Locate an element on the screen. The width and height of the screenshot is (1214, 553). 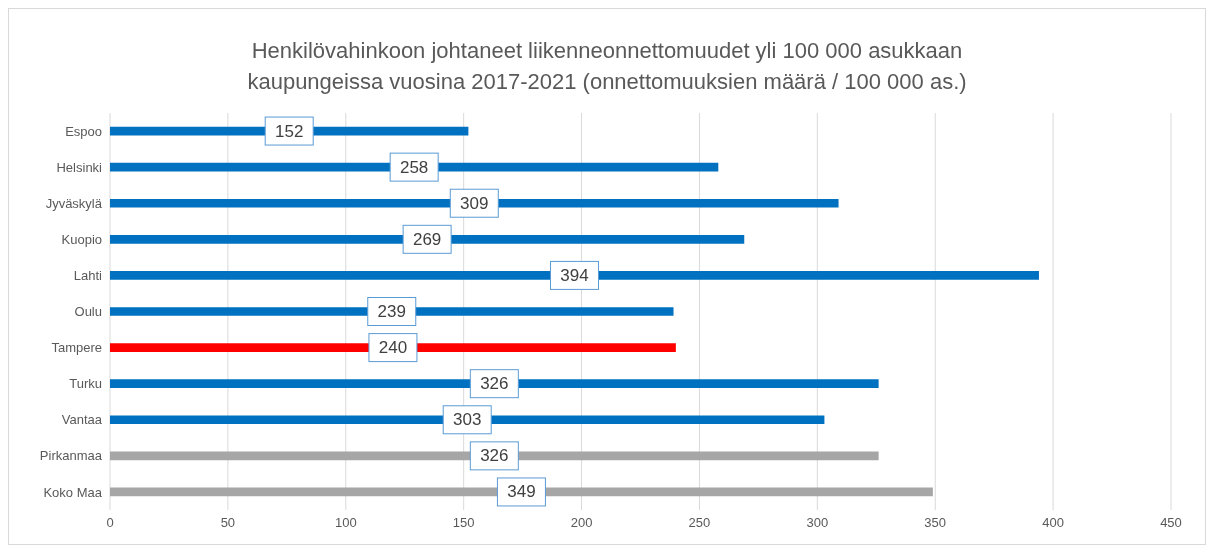
y-tick-label: Koko Maa is located at coordinates (73, 492).